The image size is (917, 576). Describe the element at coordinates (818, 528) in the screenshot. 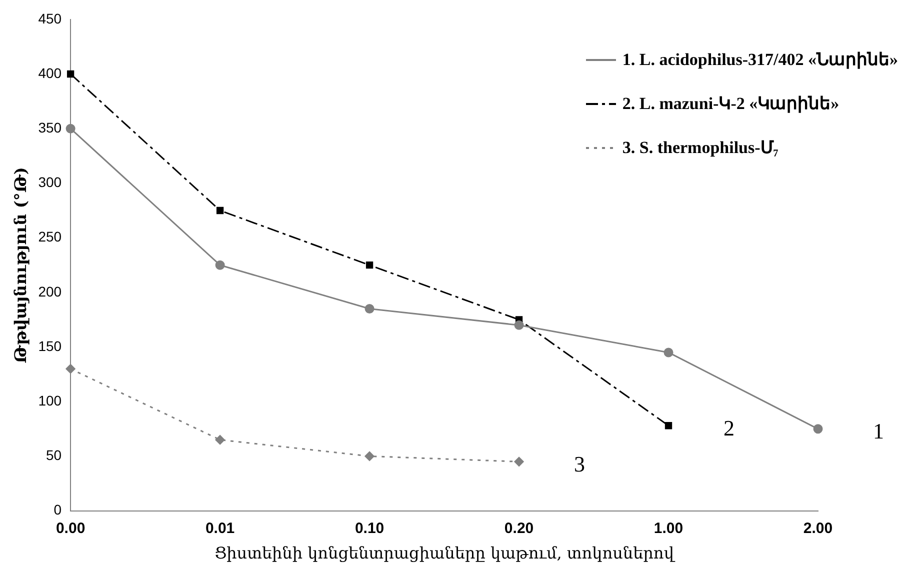

I see `x-tick-label: 2.00` at that location.